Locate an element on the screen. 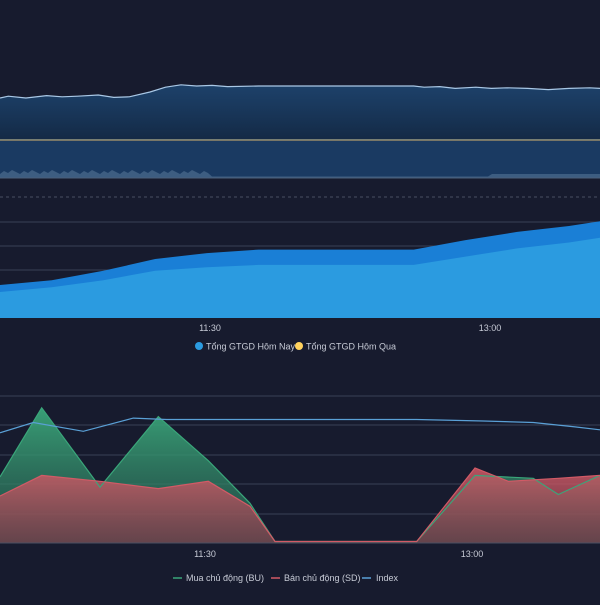 This screenshot has height=605, width=600. legend-item-today: Tổng GTGD Hôm Nay is located at coordinates (245, 347).